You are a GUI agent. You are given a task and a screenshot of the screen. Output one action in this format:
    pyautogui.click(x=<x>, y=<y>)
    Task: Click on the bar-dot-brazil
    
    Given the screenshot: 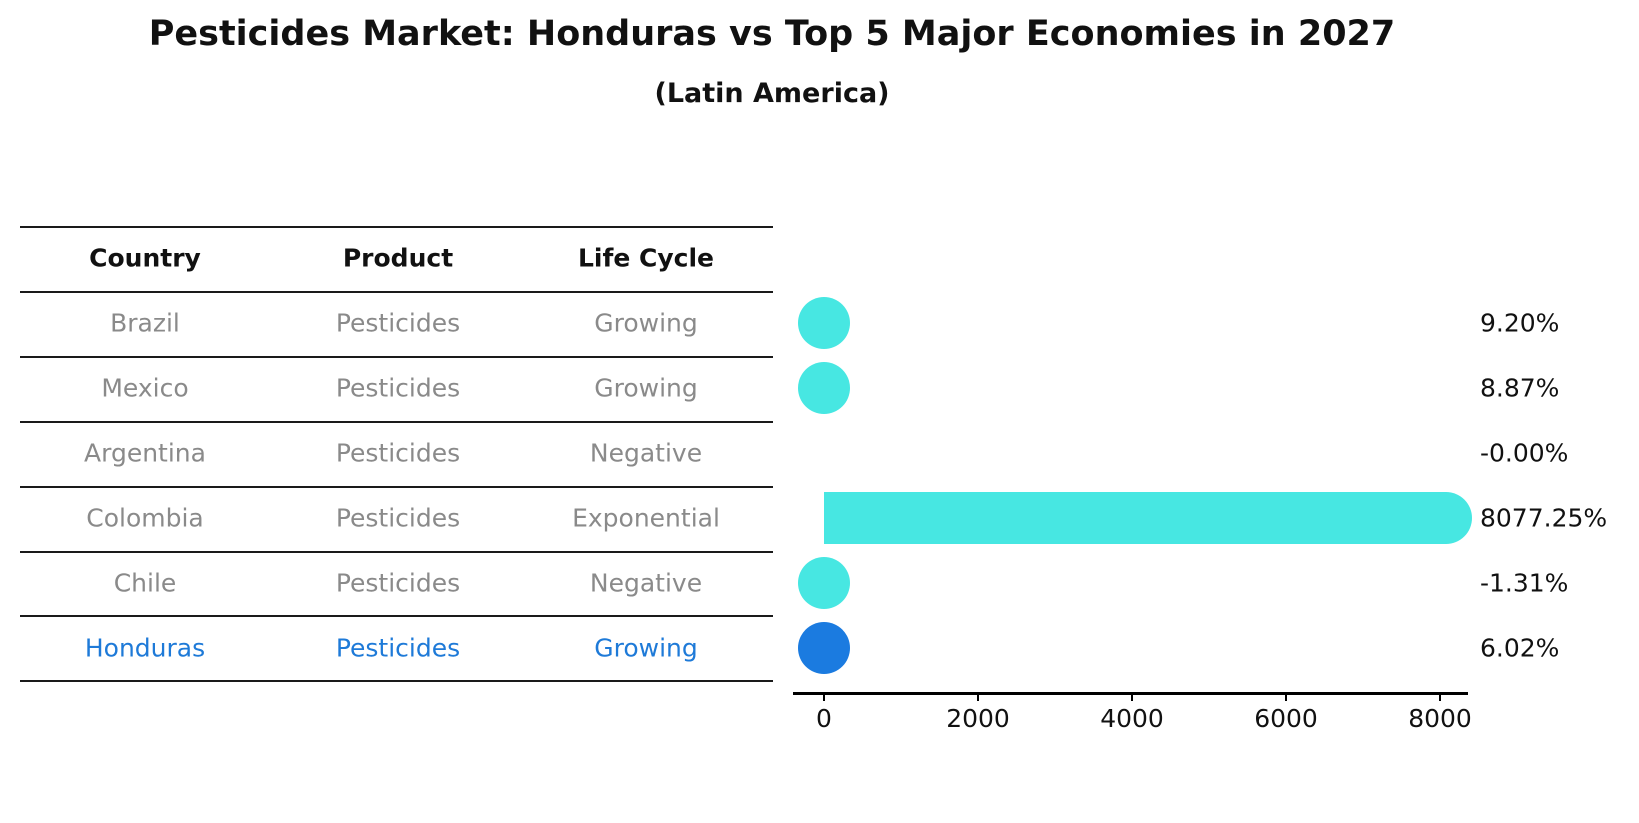 What is the action you would take?
    pyautogui.click(x=824, y=323)
    